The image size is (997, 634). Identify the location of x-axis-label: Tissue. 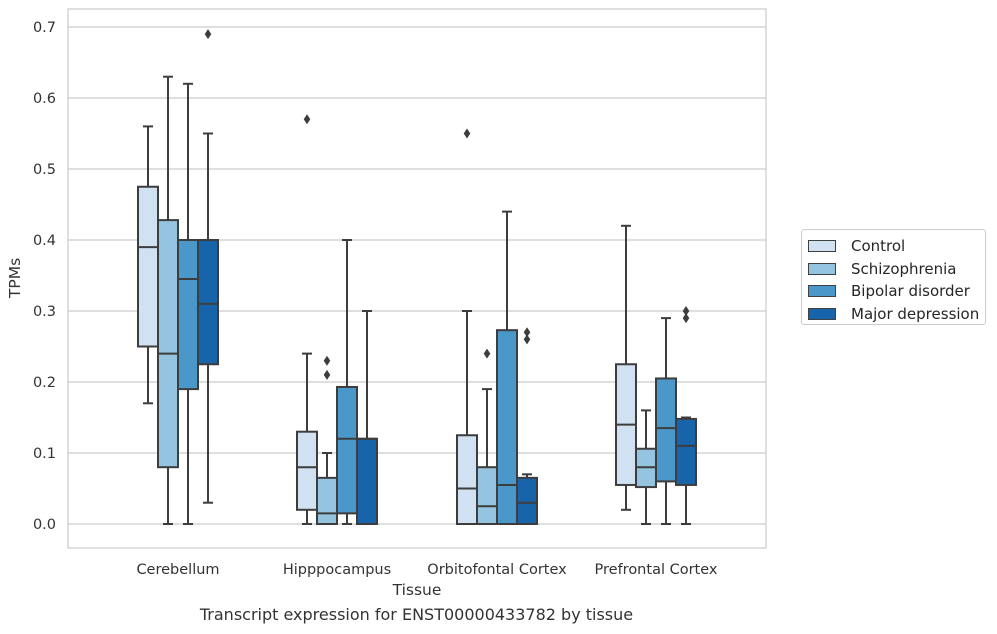
(417, 590).